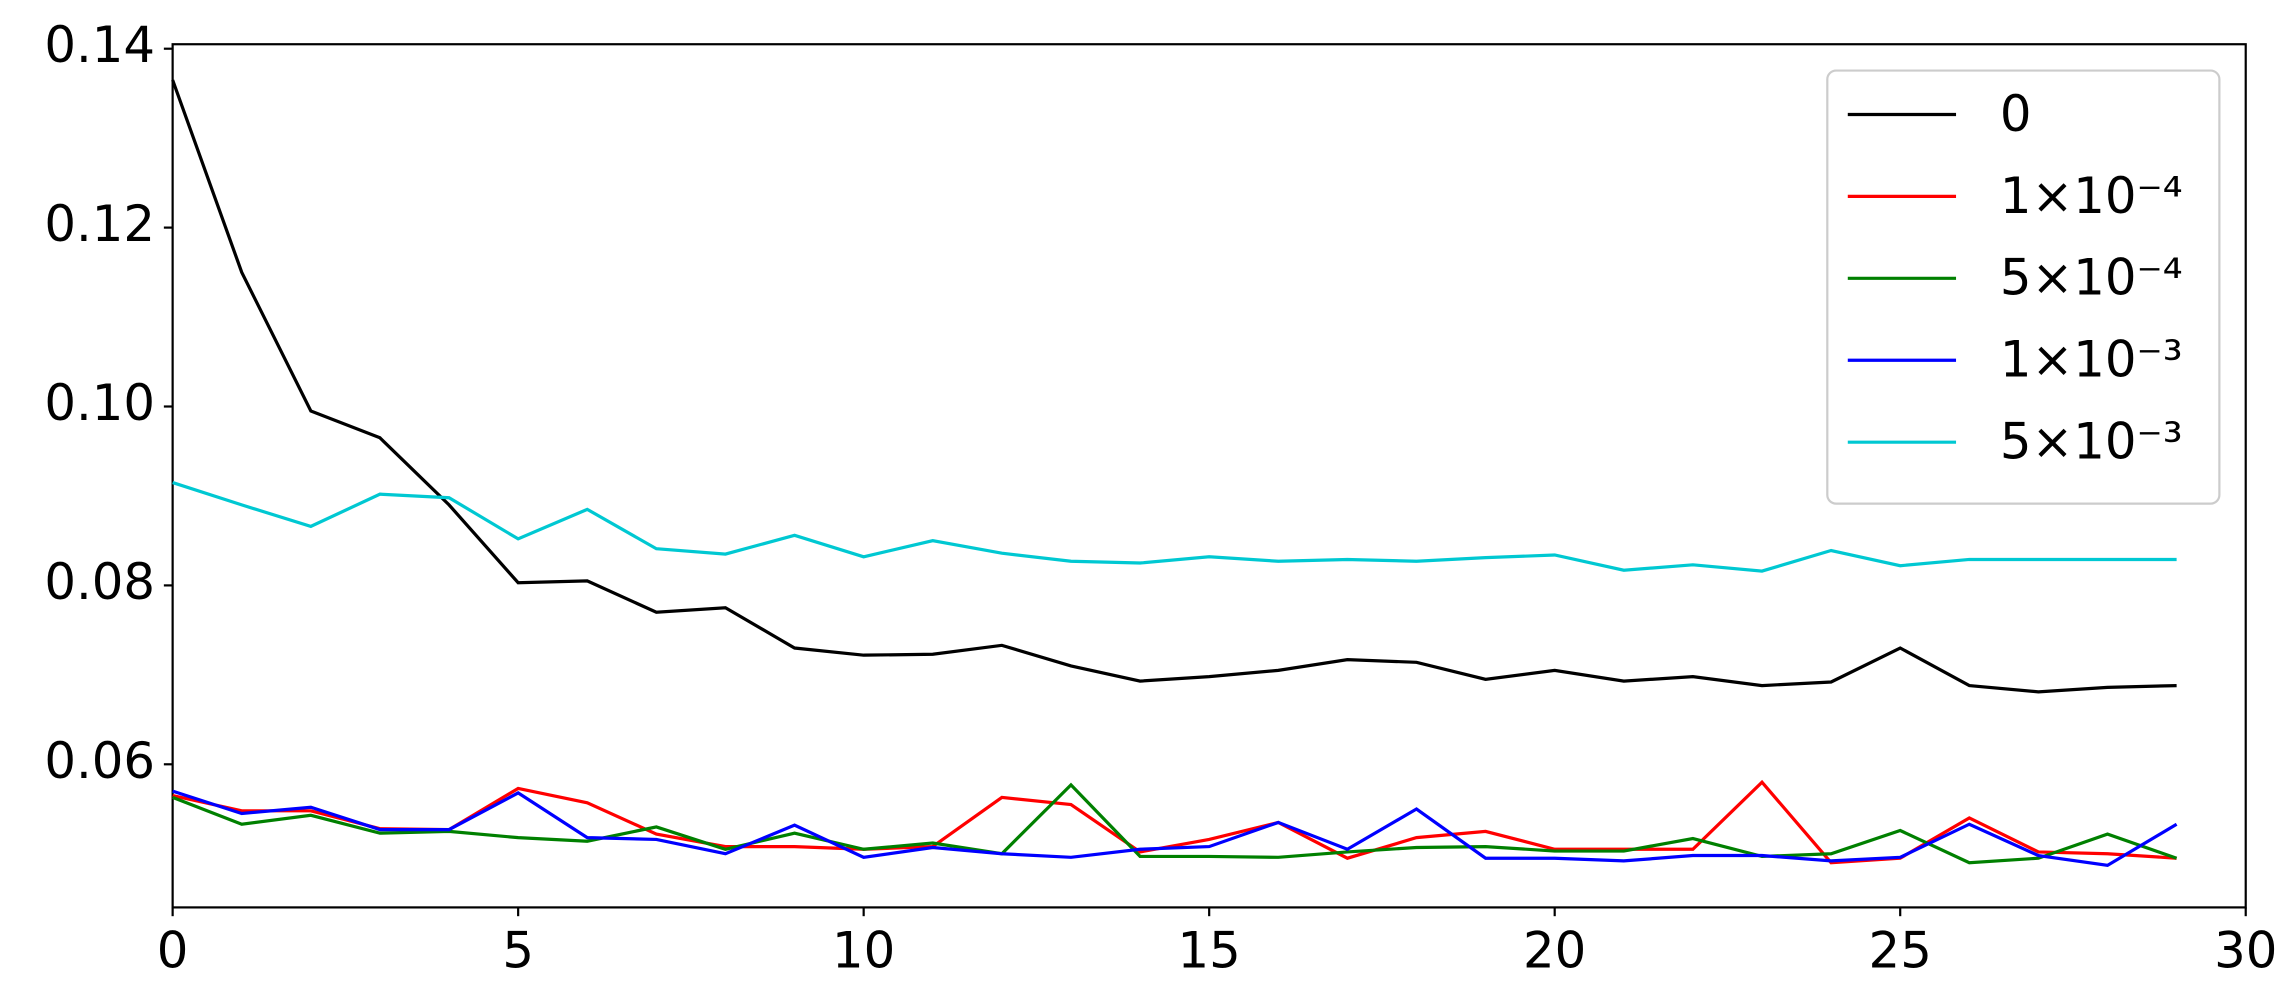 This screenshot has height=997, width=2294. Describe the element at coordinates (99, 582) in the screenshot. I see `y-tick-label: 0.08` at that location.